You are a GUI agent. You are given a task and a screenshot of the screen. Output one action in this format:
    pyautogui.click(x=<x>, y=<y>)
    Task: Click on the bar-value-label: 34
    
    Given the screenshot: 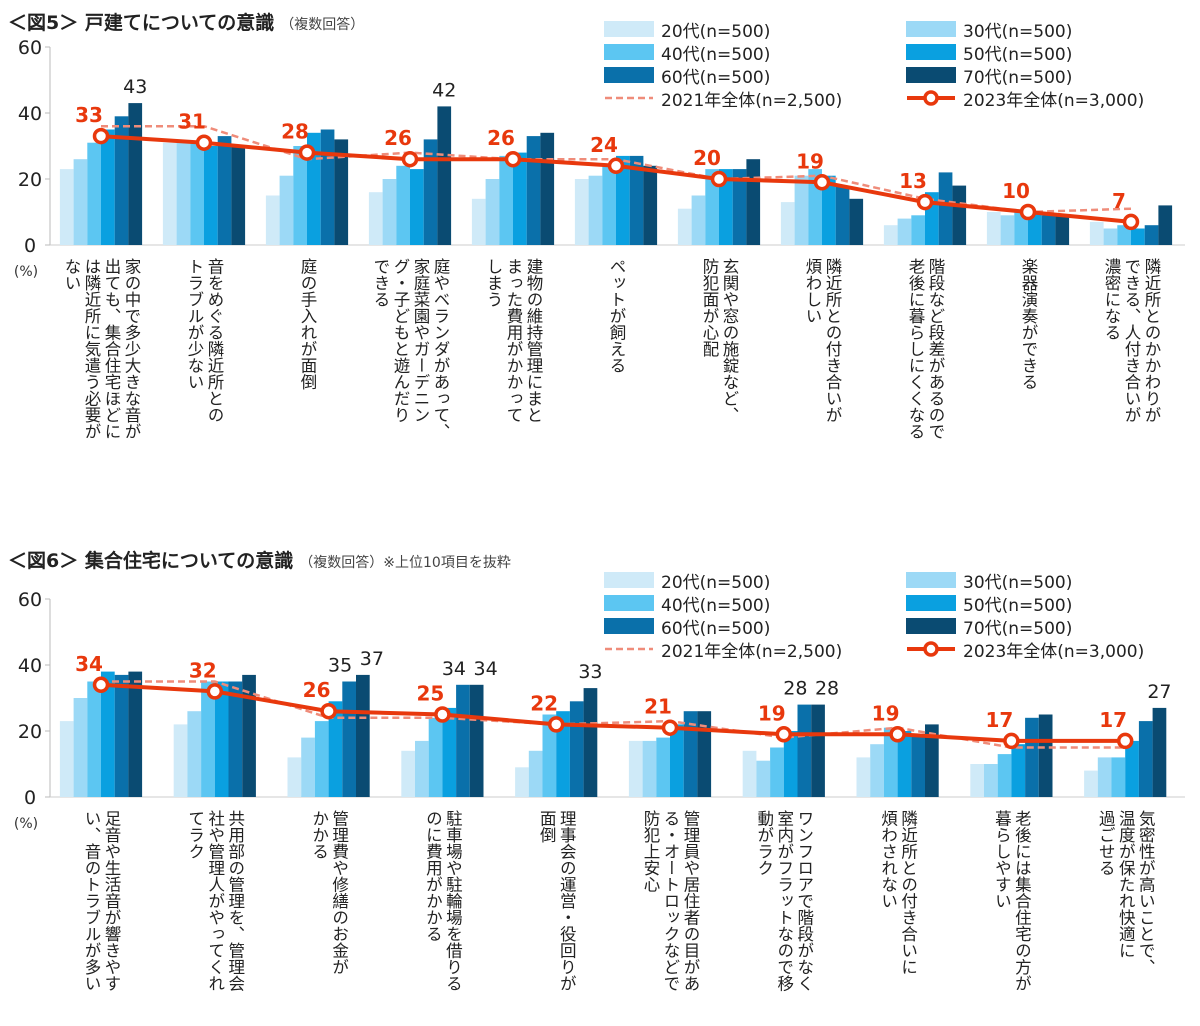 What is the action you would take?
    pyautogui.click(x=486, y=669)
    